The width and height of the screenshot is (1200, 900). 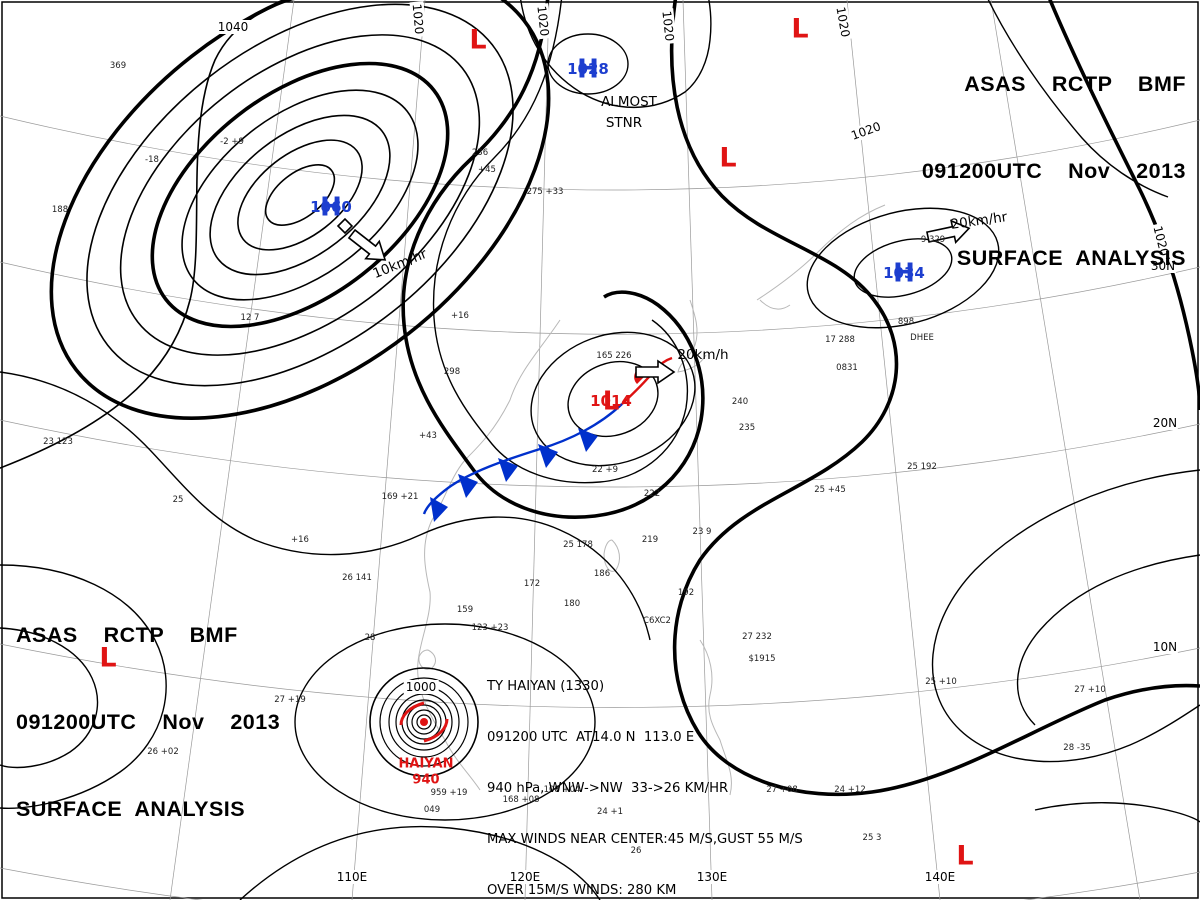 What do you see at coordinates (686, 593) in the screenshot?
I see `station-plot: 192` at bounding box center [686, 593].